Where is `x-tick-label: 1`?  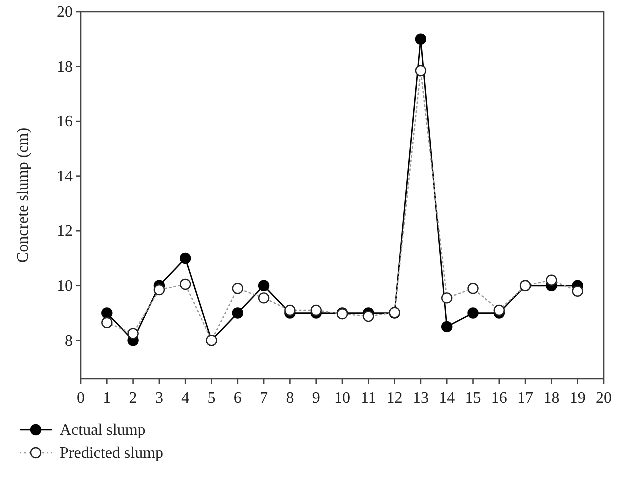
x-tick-label: 1 is located at coordinates (107, 398).